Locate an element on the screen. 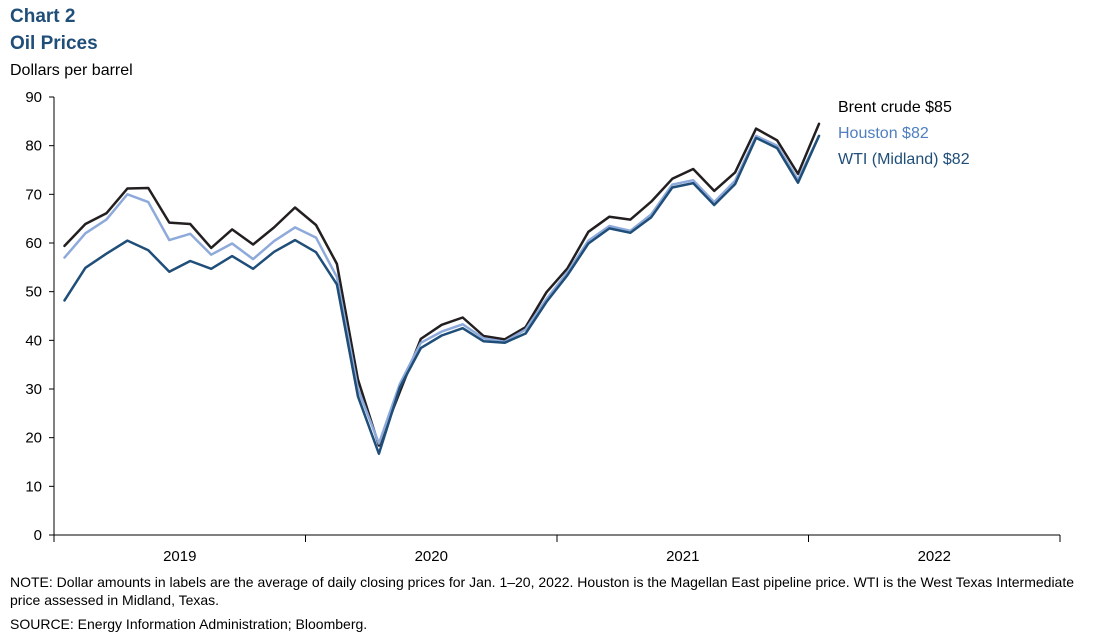 This screenshot has width=1097, height=642. series-label-houston: Houston $82 is located at coordinates (883, 133).